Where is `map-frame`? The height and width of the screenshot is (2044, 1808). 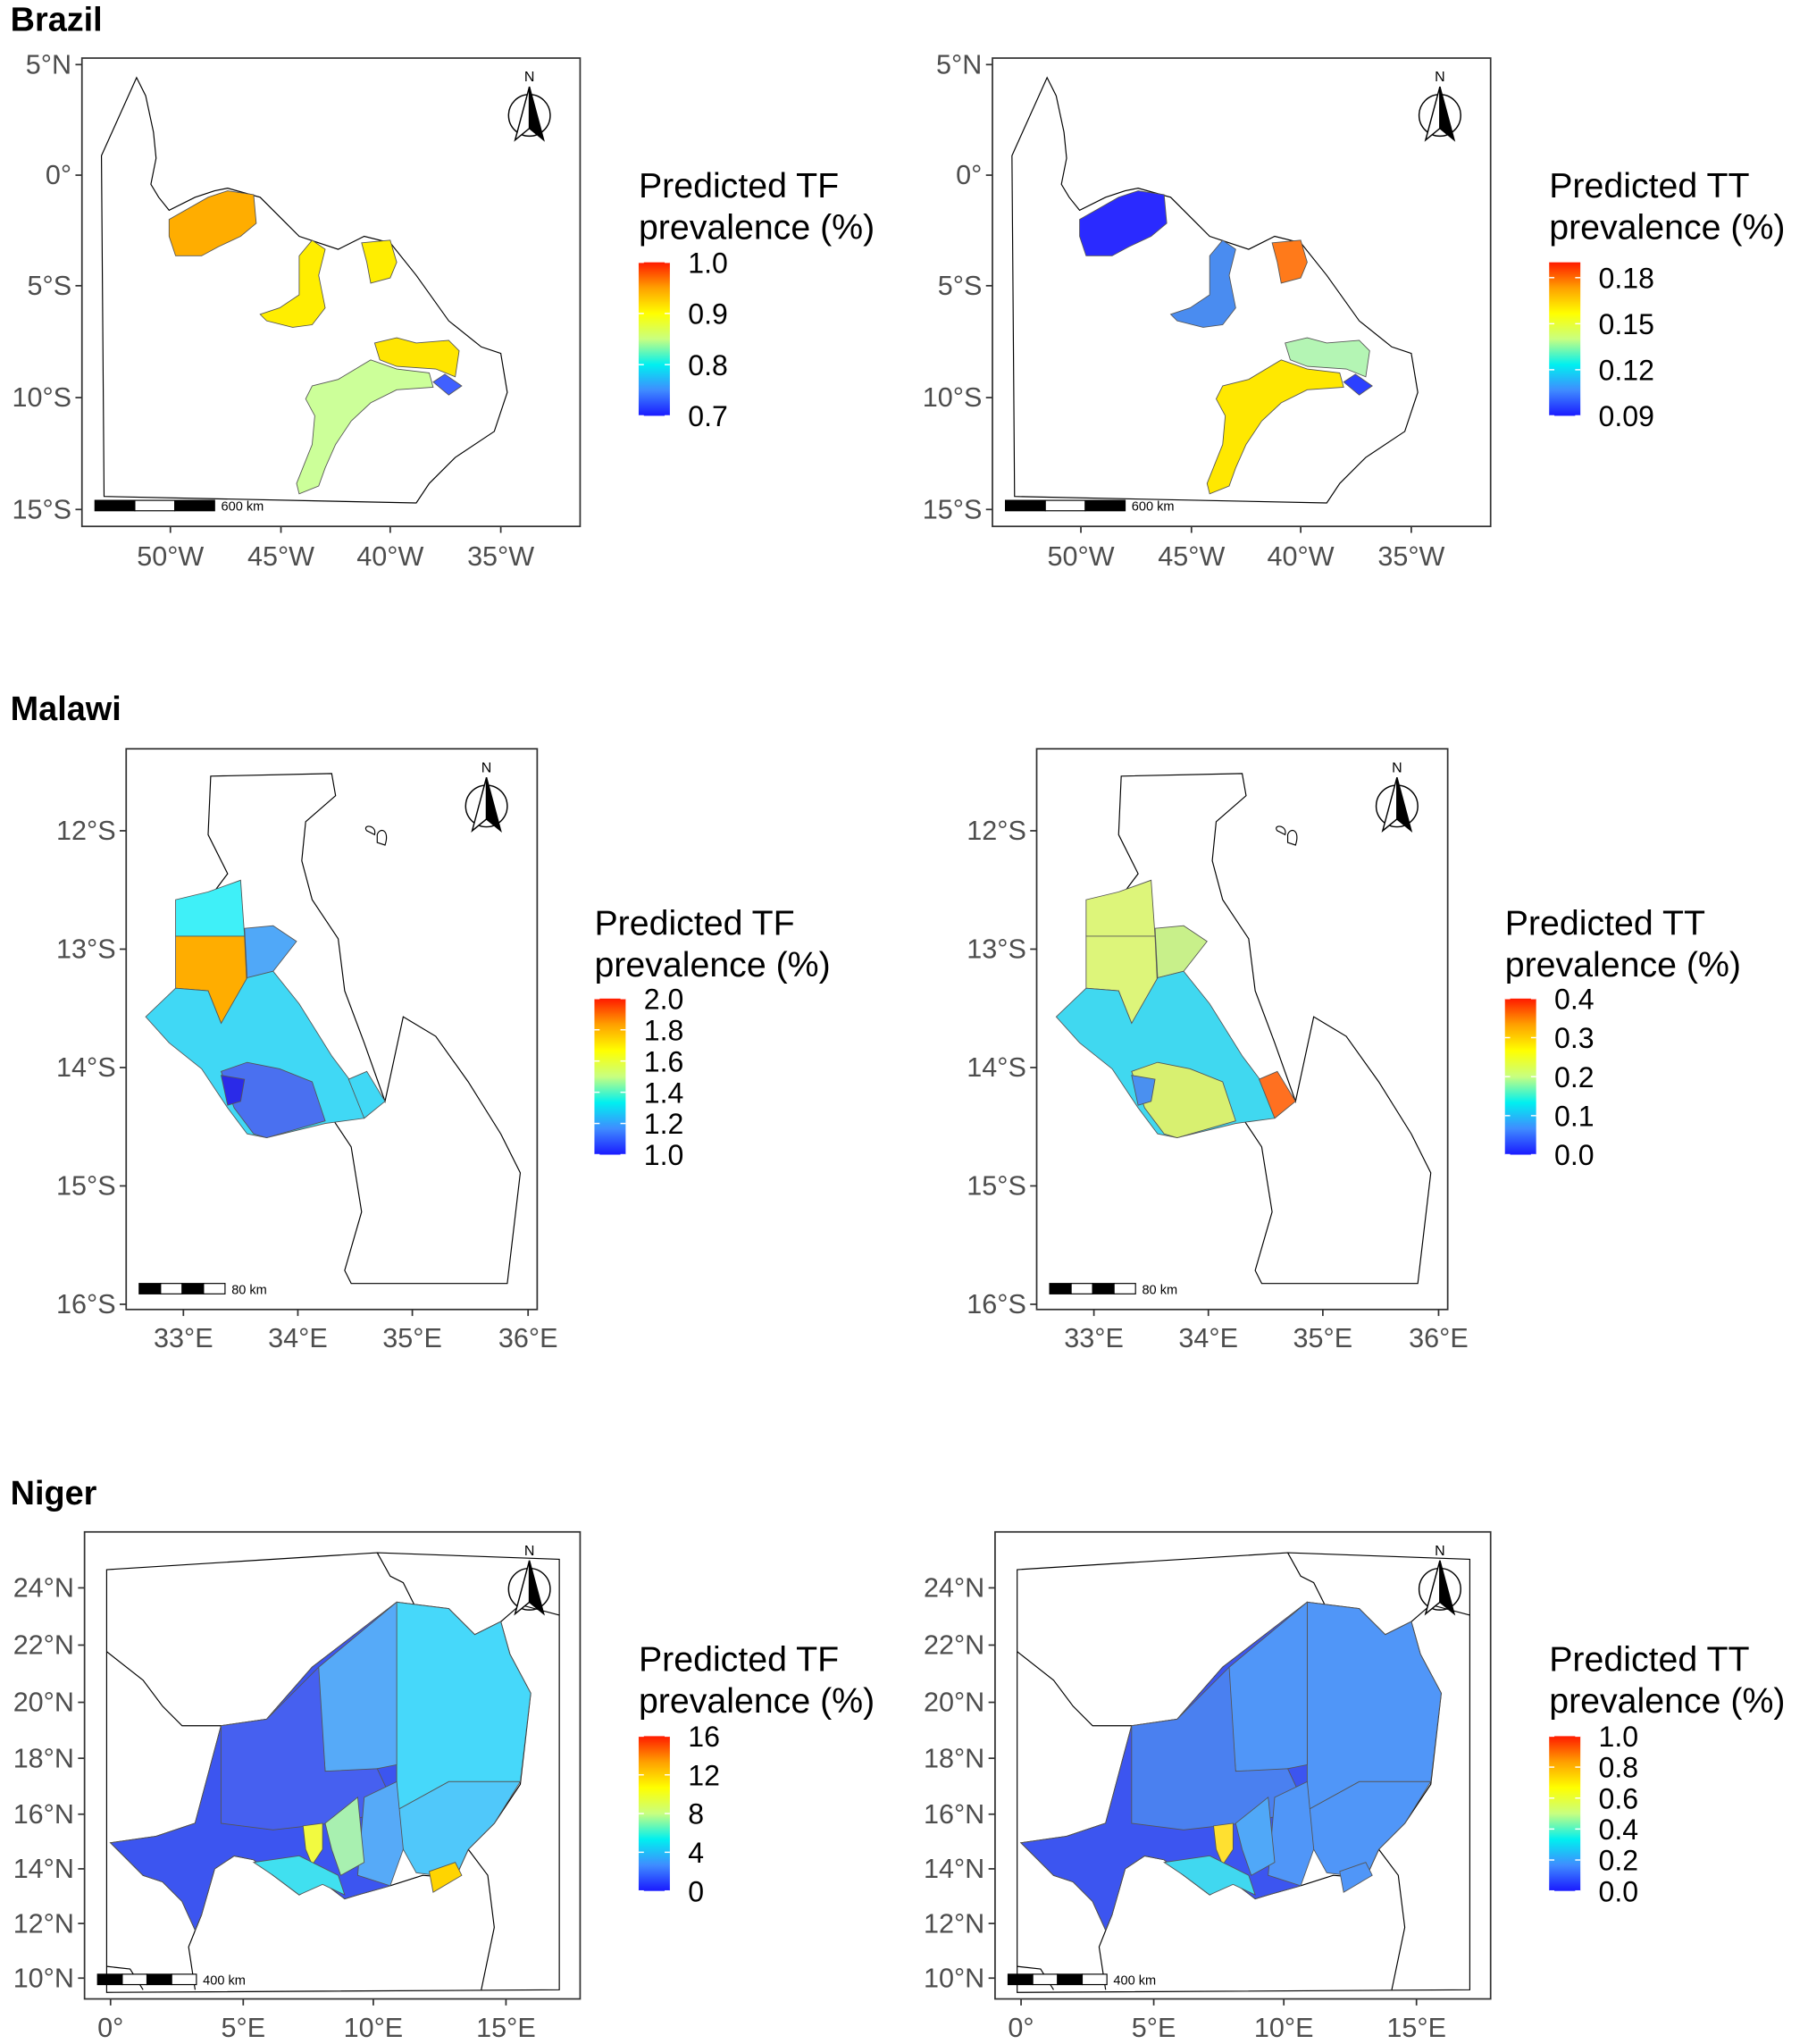
map-frame is located at coordinates (331, 292).